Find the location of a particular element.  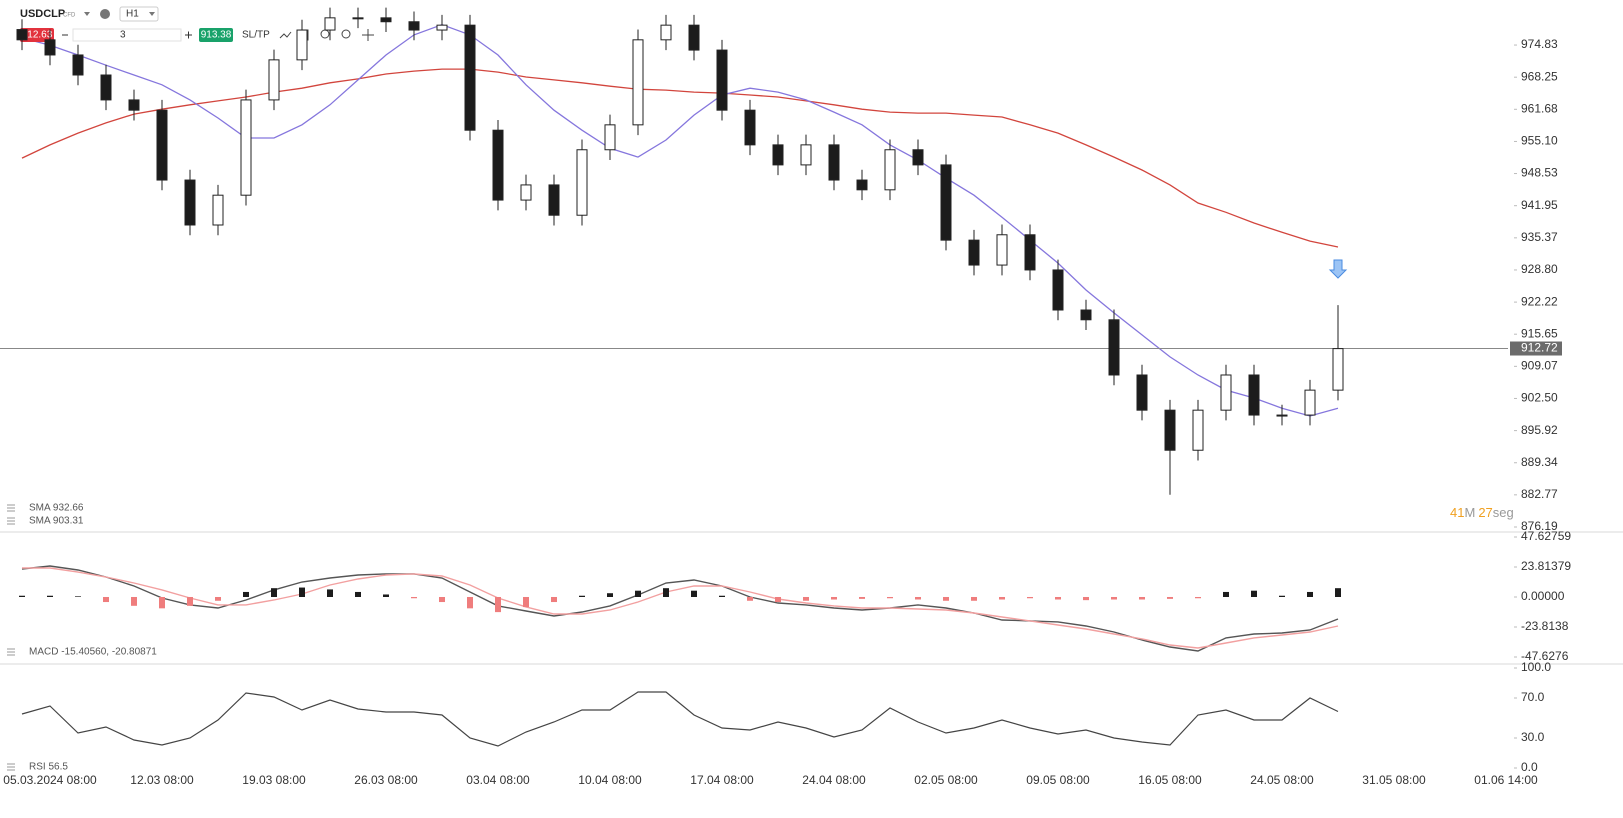

quantity: 3 is located at coordinates (123, 35).